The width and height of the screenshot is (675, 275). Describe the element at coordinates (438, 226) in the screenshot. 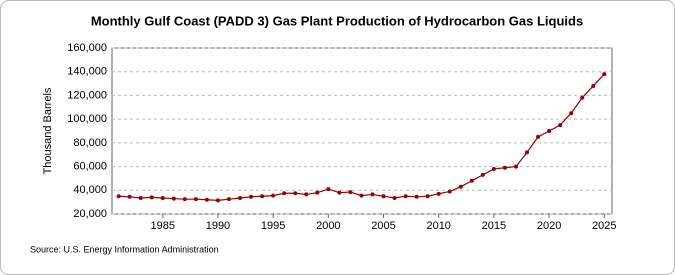

I see `x-tick-label: 2010` at that location.